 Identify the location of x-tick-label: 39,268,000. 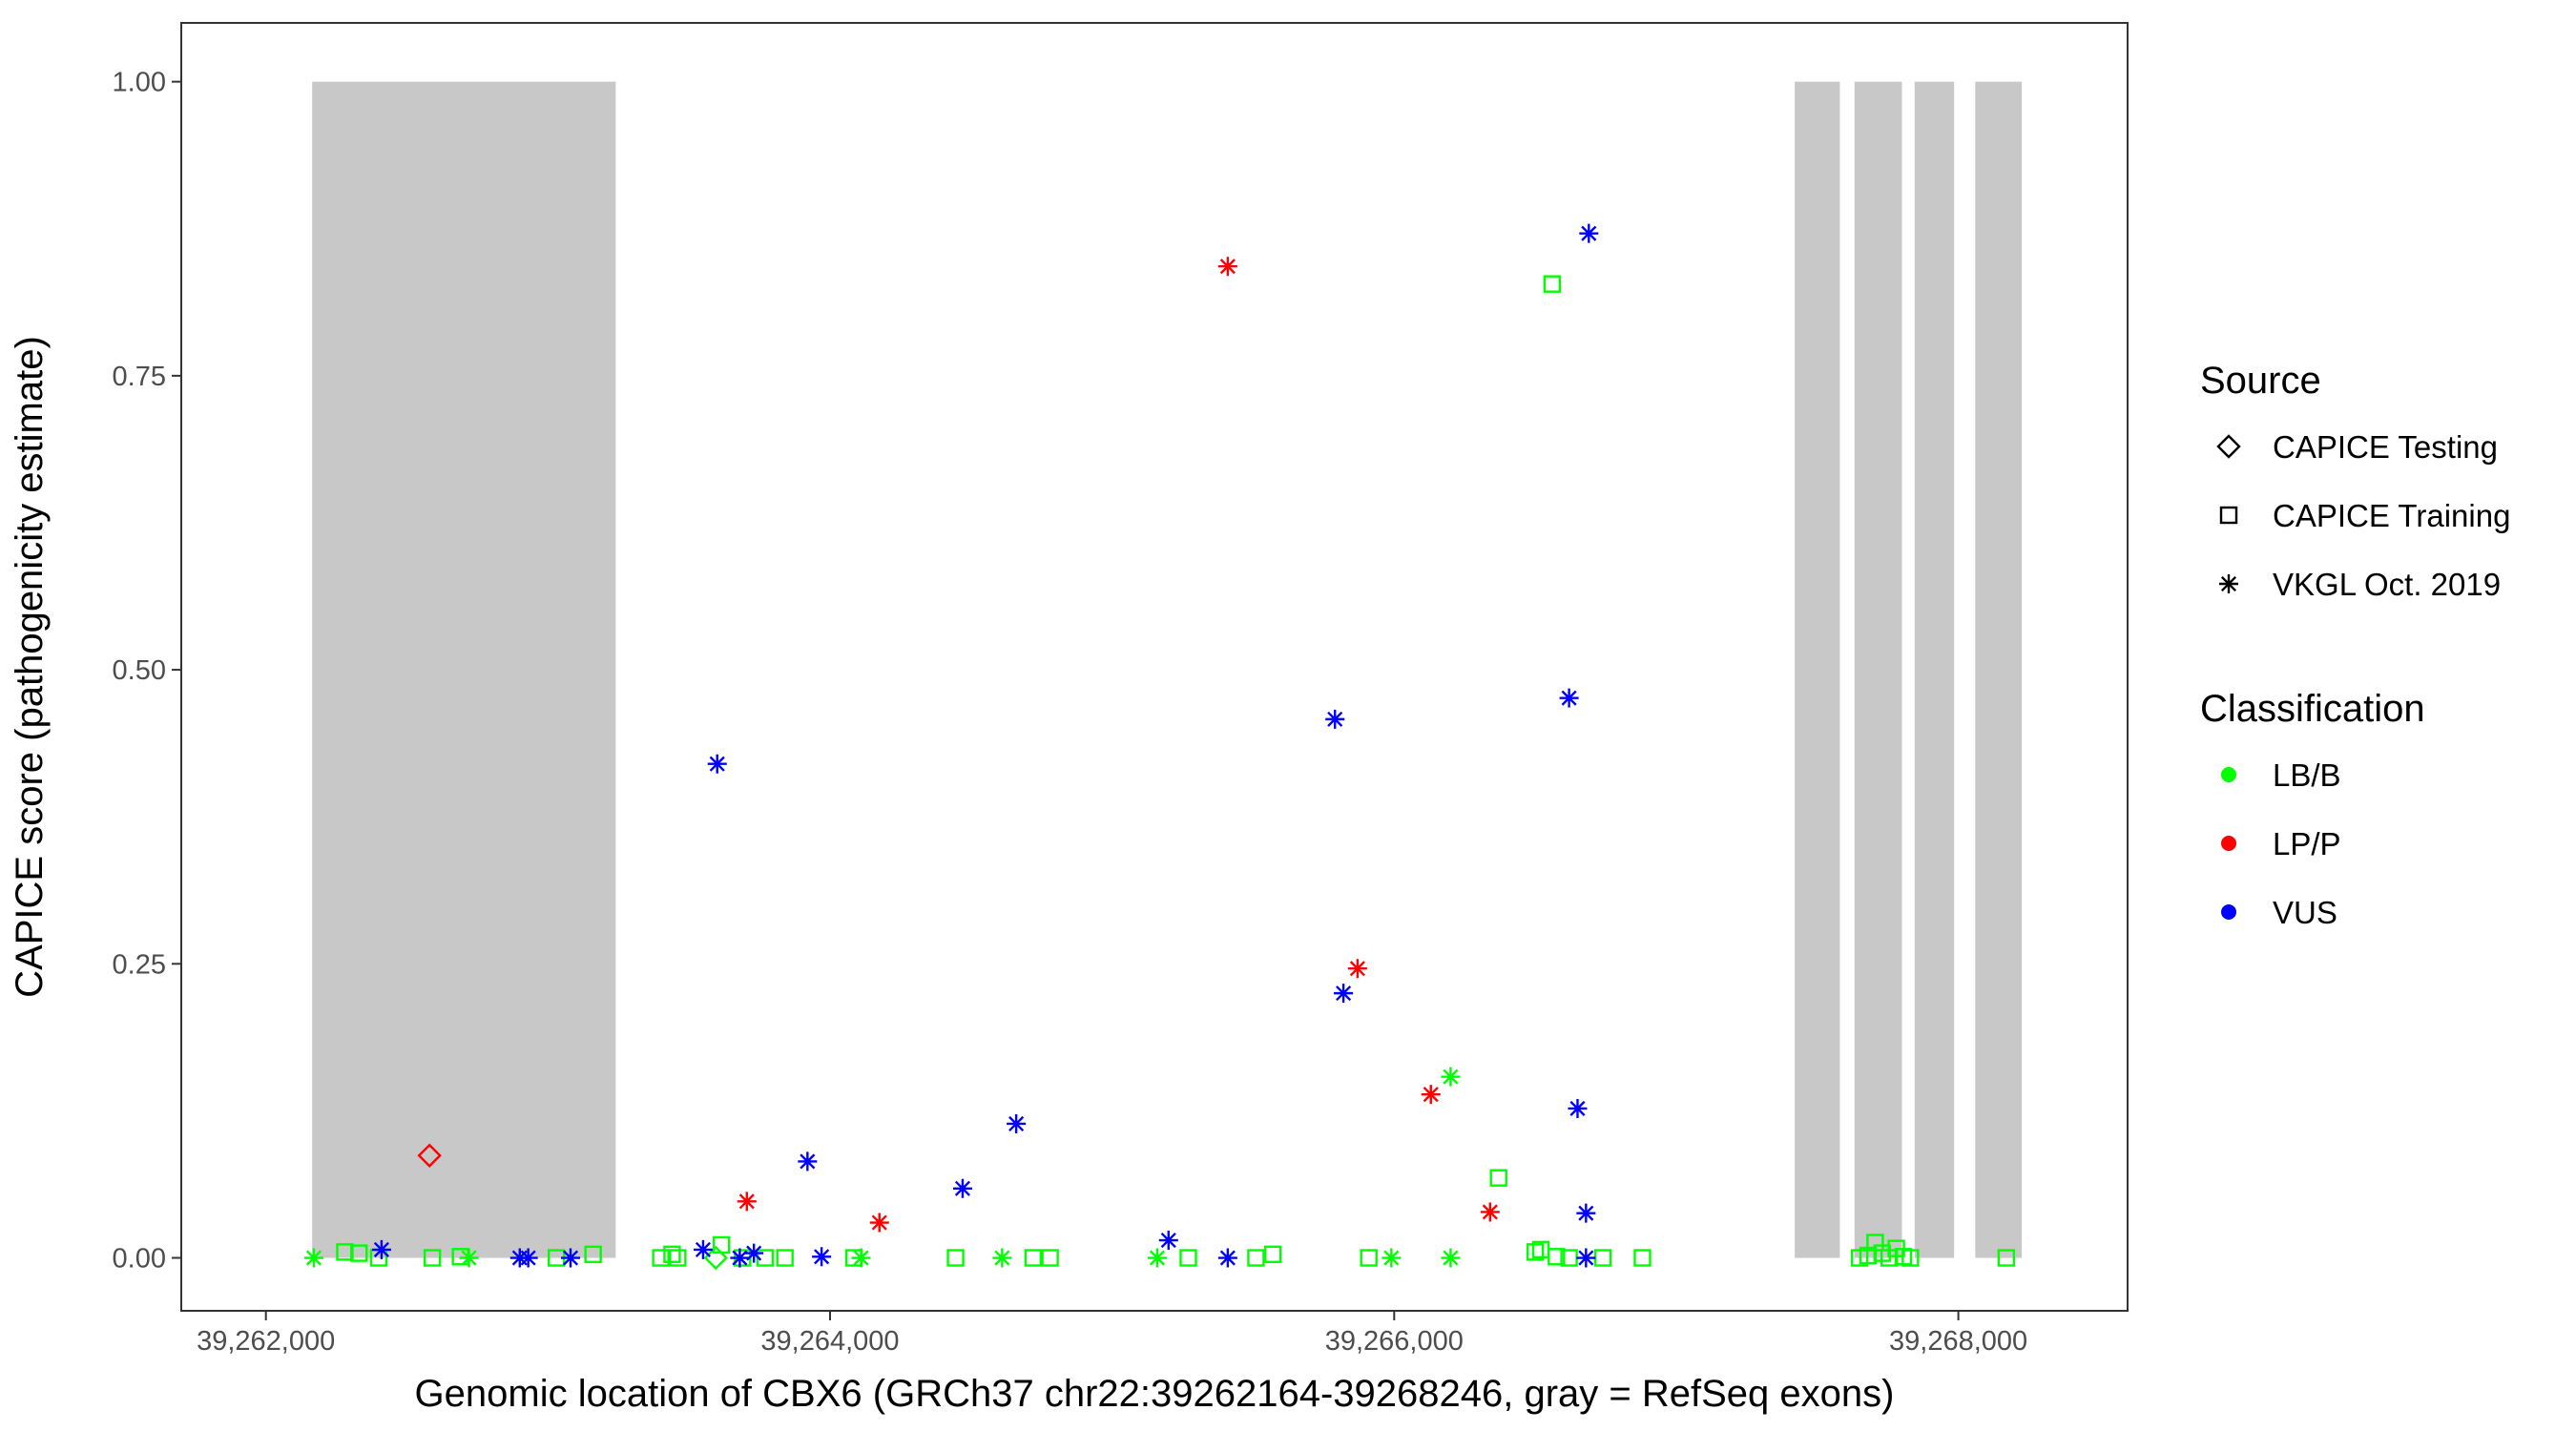
(1958, 1341).